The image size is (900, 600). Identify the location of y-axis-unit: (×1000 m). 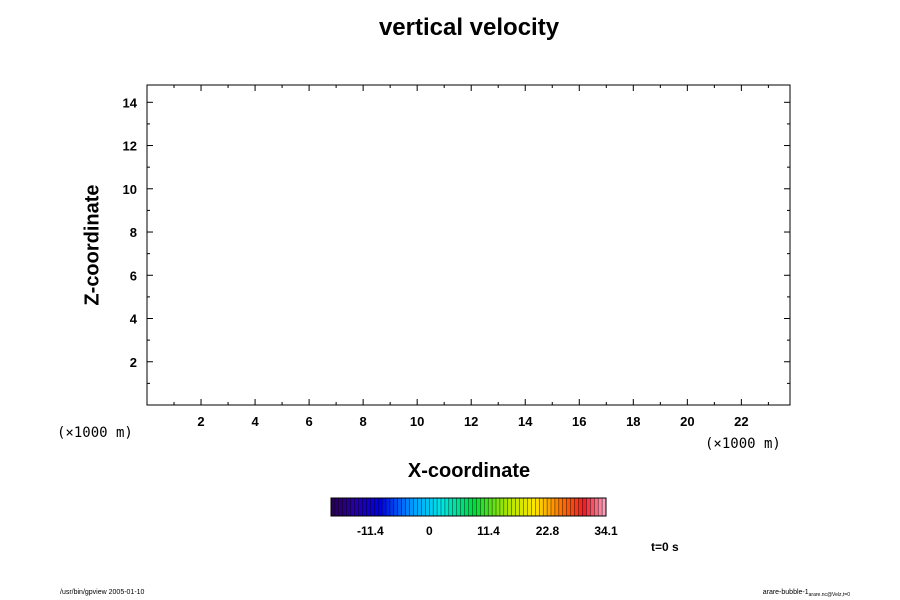
(95, 433).